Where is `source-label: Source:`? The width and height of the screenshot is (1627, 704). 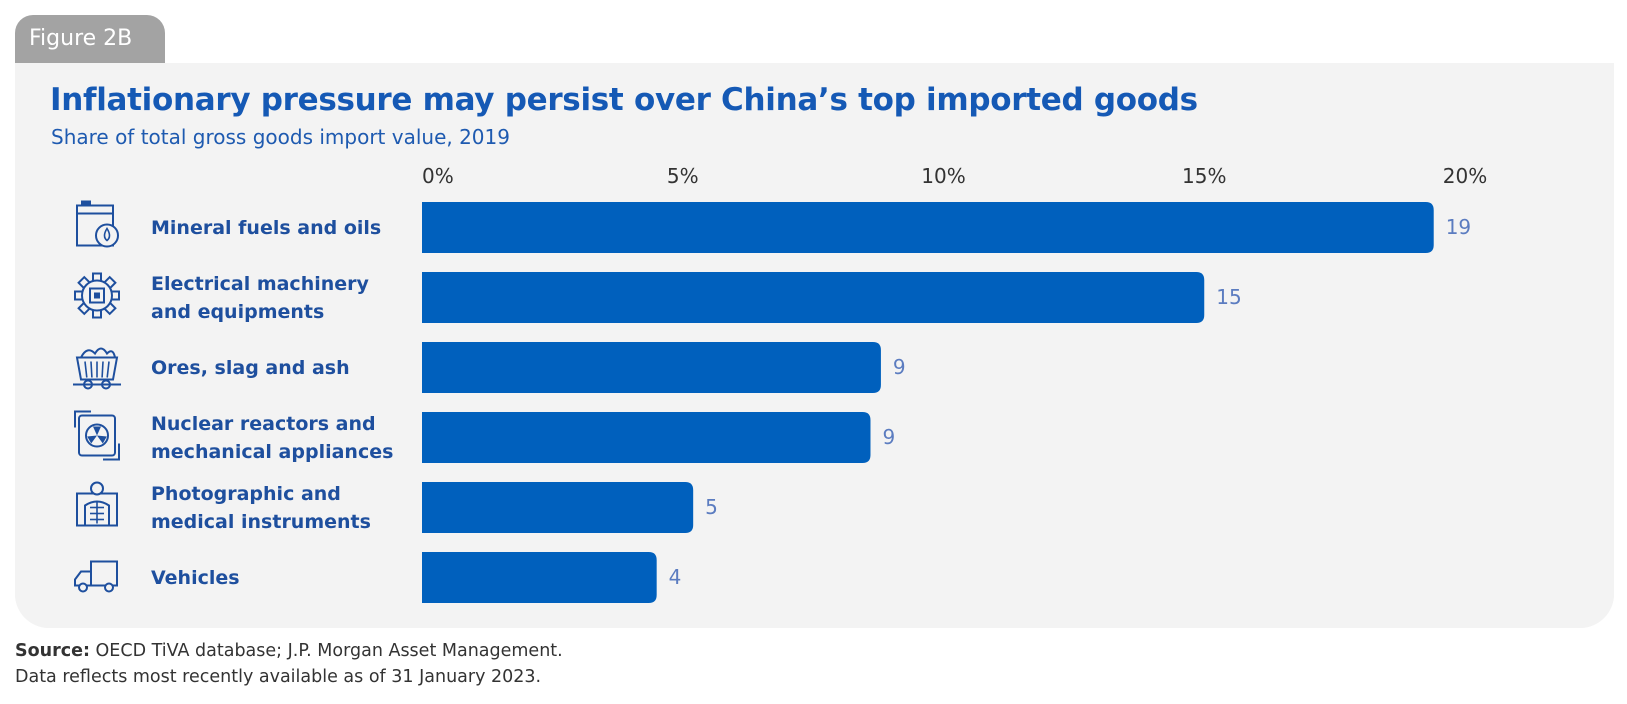
source-label: Source: is located at coordinates (52, 651).